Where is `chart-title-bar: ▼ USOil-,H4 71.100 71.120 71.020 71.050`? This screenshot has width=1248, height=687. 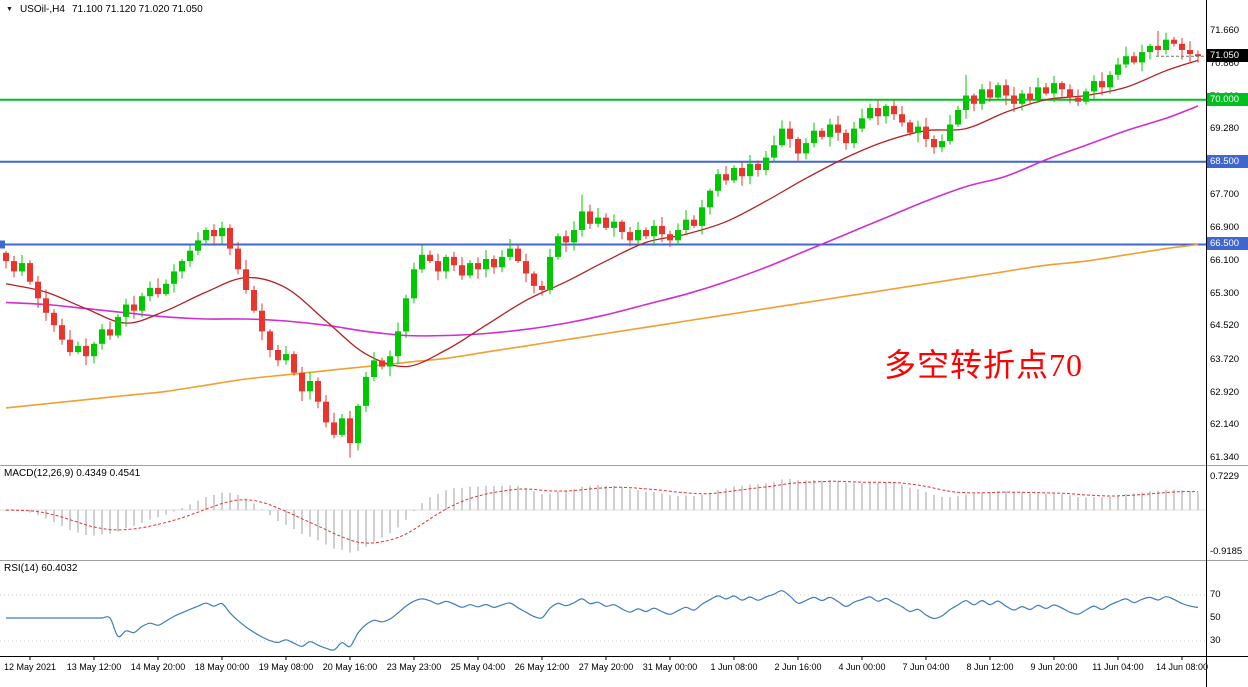 chart-title-bar: ▼ USOil-,H4 71.100 71.120 71.020 71.050 is located at coordinates (104, 9).